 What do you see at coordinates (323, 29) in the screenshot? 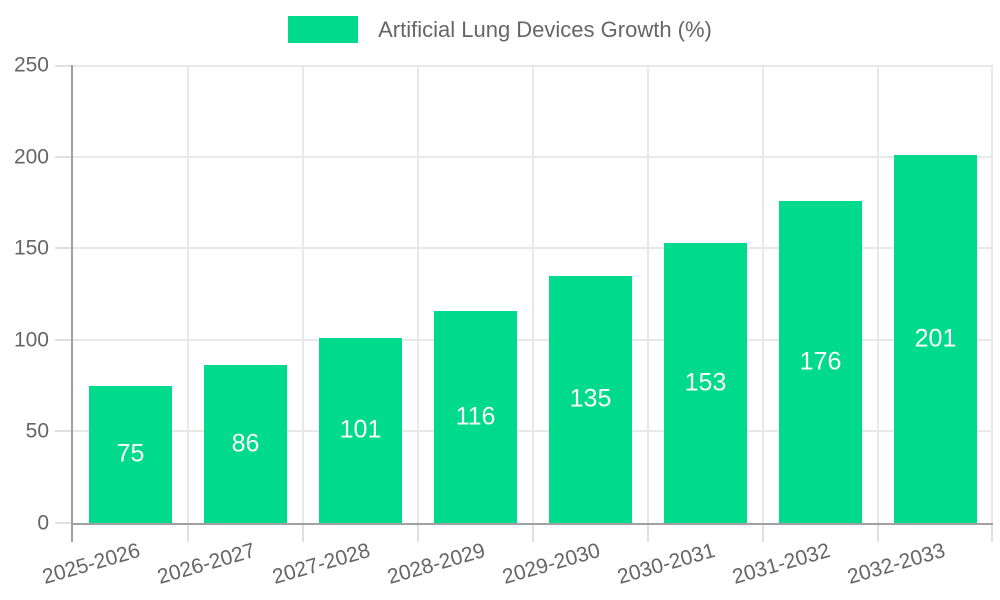
I see `legend-swatch` at bounding box center [323, 29].